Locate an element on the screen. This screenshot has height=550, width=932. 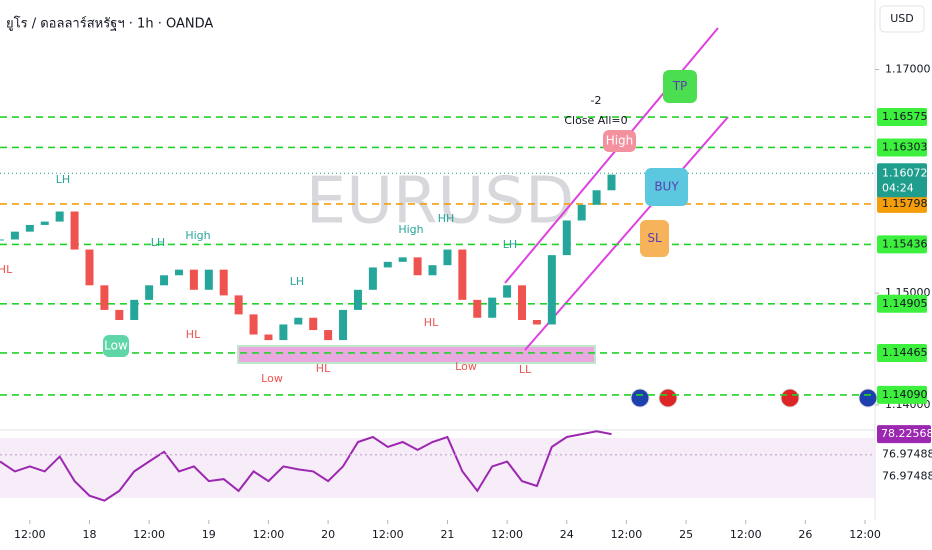
level-label: 1.14905 is located at coordinates (905, 303).